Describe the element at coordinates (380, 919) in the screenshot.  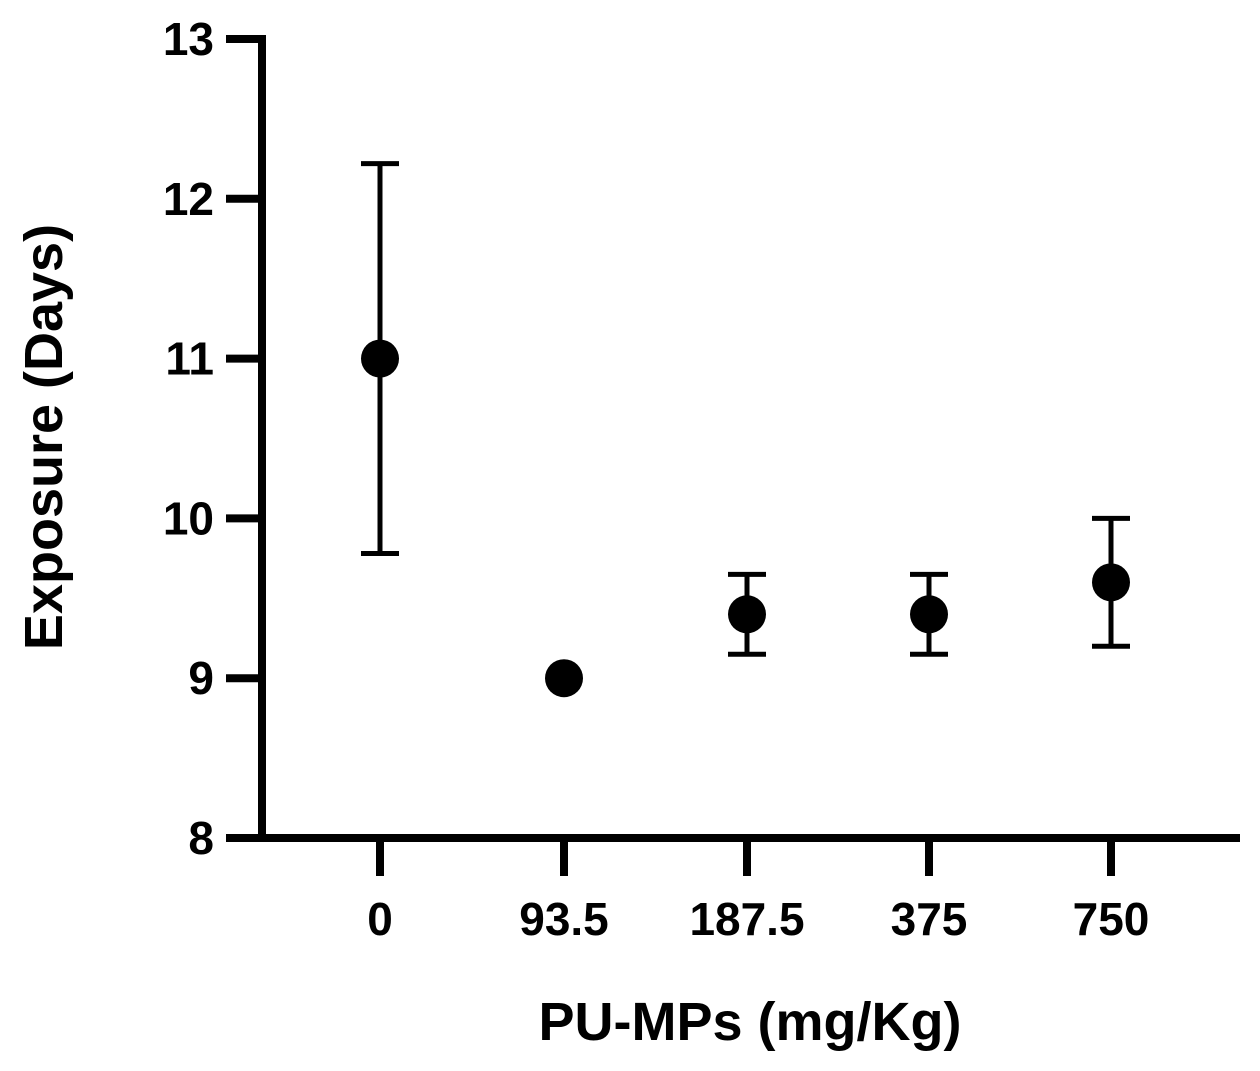
I see `x-tick-label: 0` at that location.